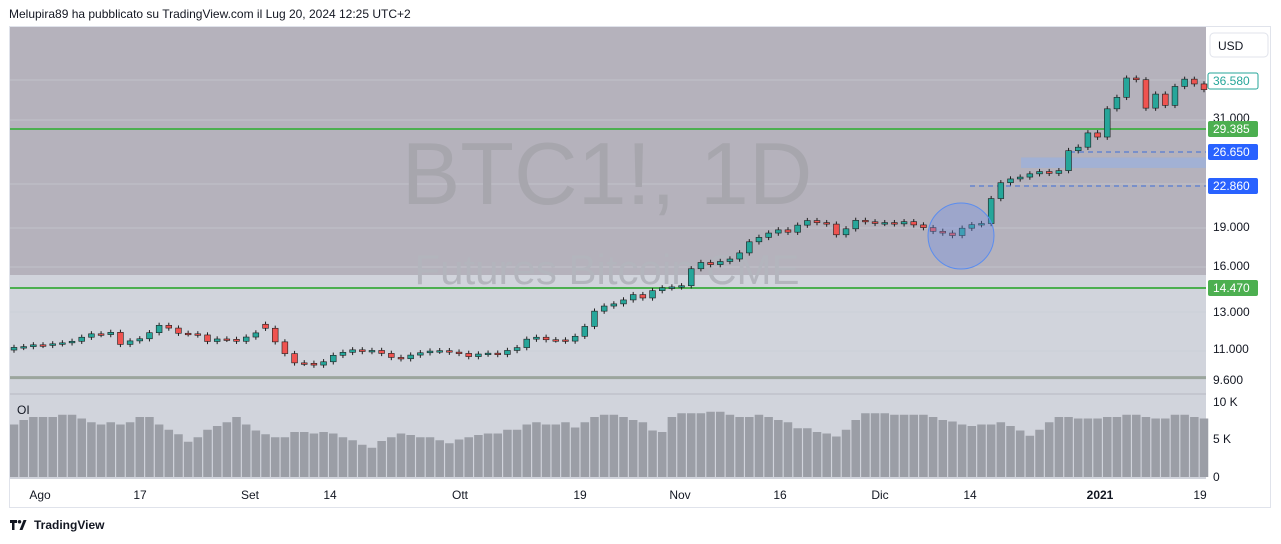 The image size is (1281, 544). I want to click on x-tick-label: 14, so click(970, 495).